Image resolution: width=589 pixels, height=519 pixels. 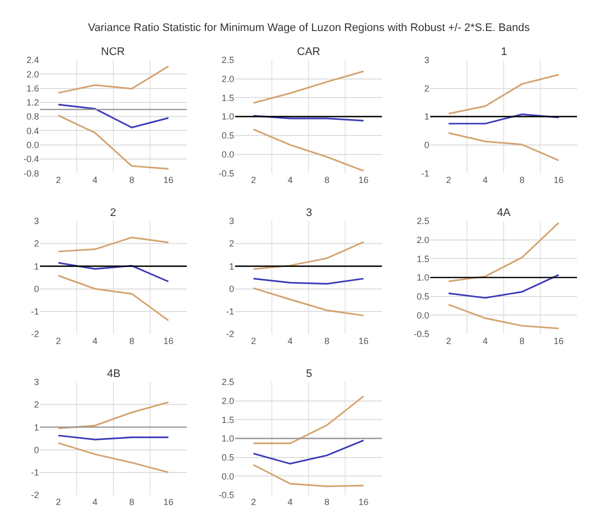 What do you see at coordinates (32, 88) in the screenshot?
I see `y-tick-label: 1.6` at bounding box center [32, 88].